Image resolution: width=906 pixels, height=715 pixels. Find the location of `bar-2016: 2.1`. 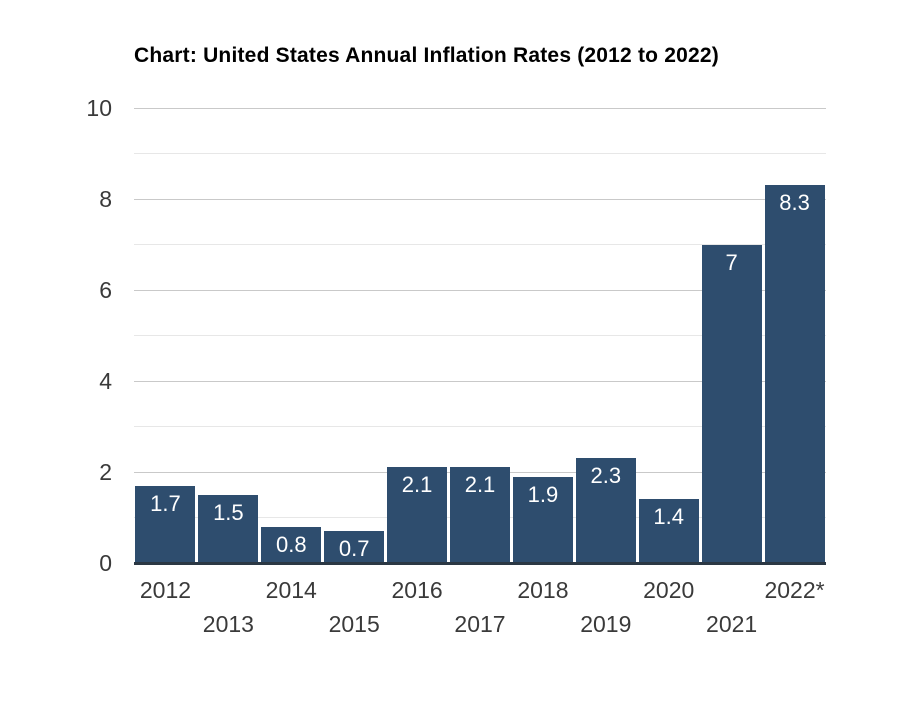

bar-2016: 2.1 is located at coordinates (417, 515).